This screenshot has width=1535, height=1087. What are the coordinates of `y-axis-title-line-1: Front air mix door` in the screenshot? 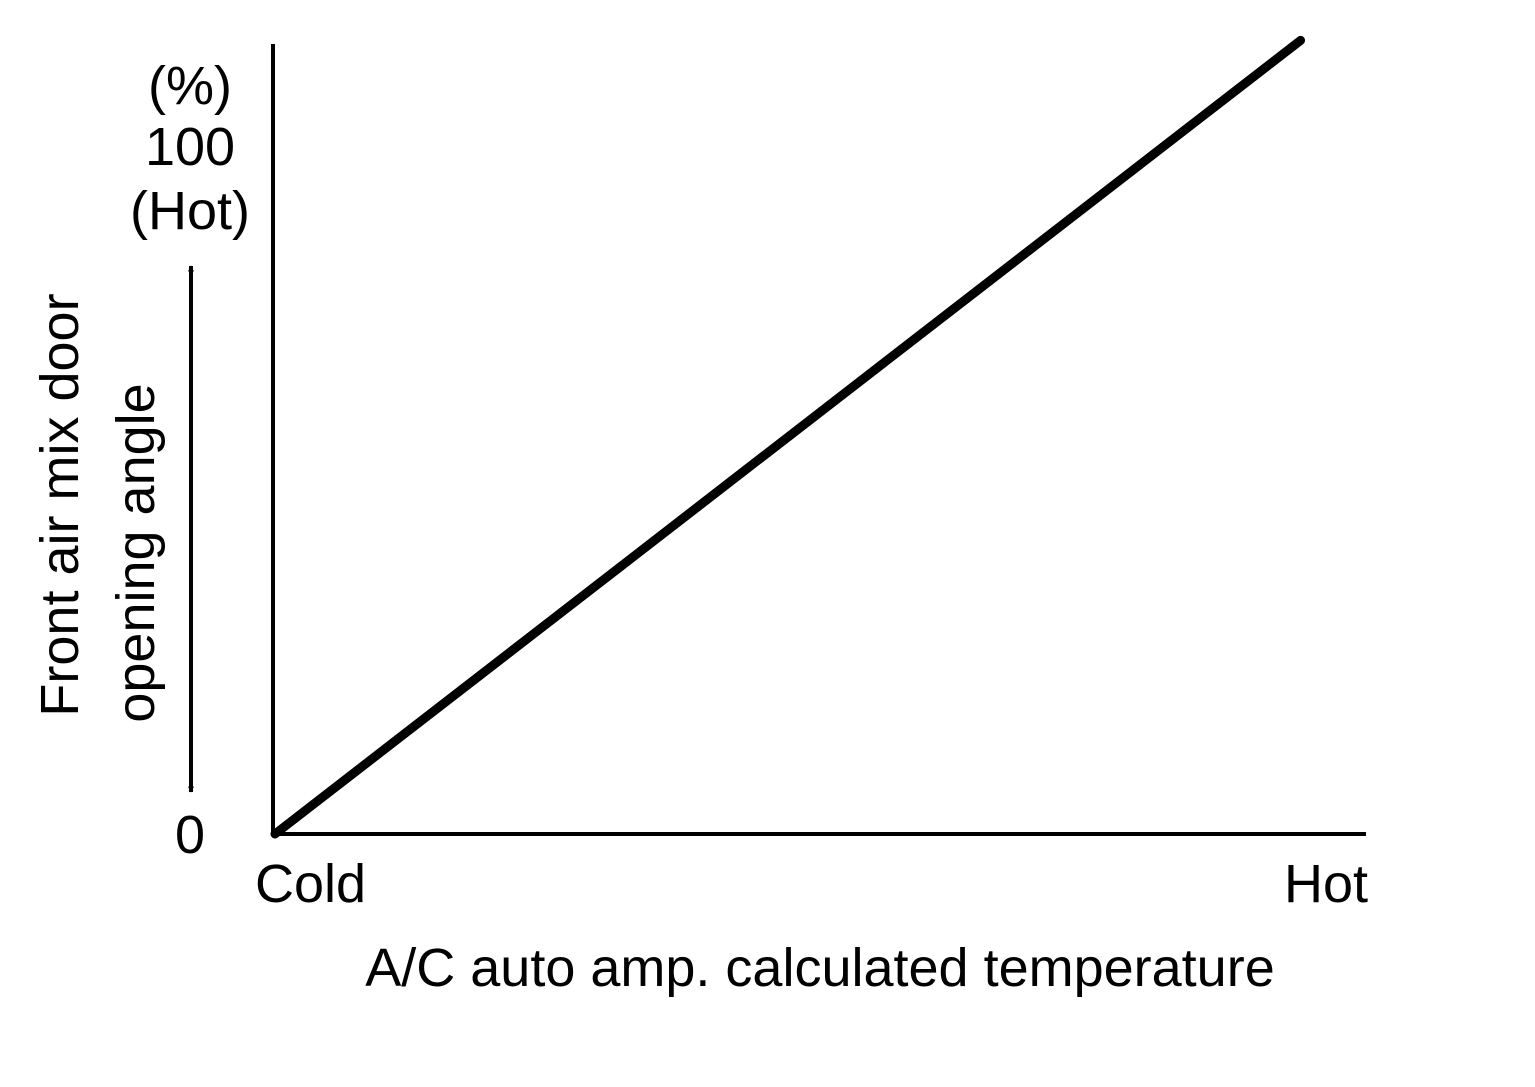 It's located at (60, 504).